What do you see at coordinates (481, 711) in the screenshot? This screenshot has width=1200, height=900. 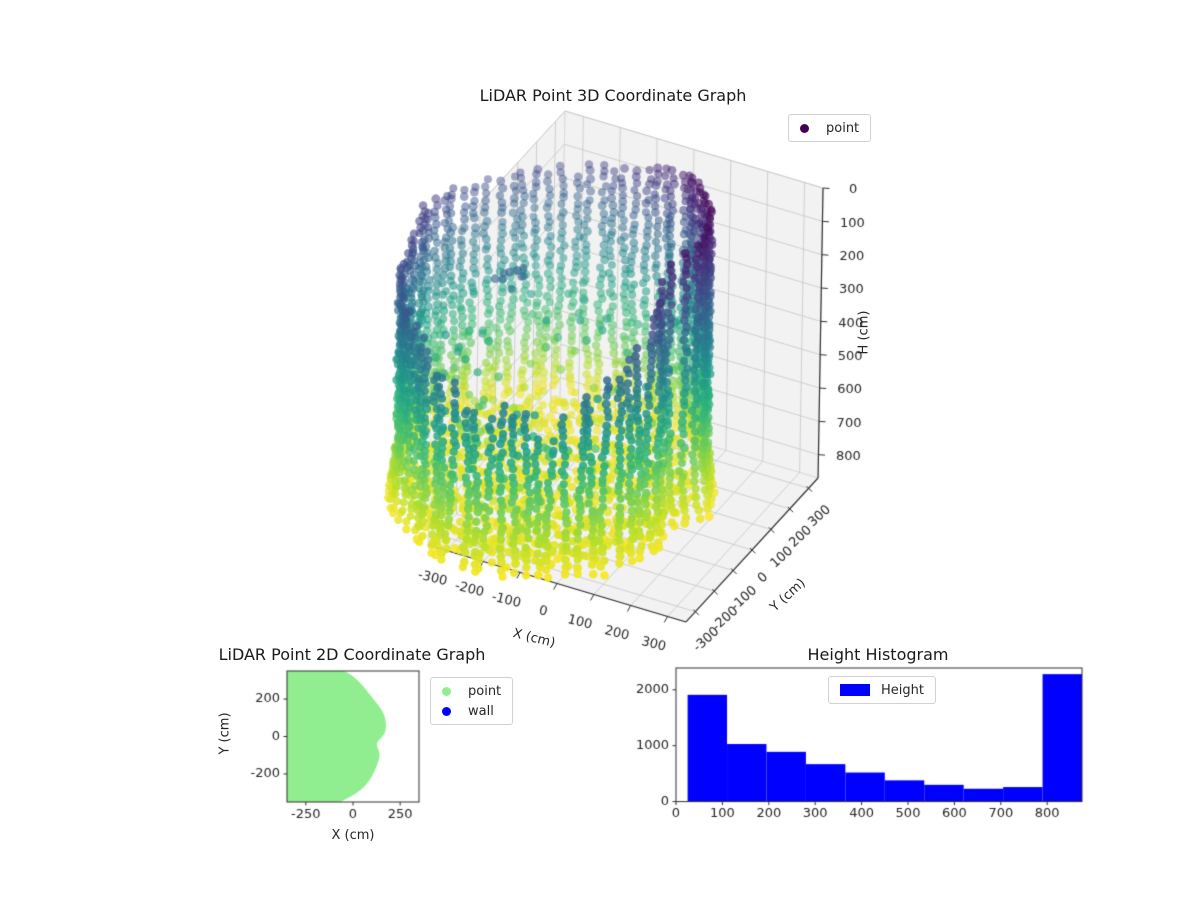 I see `legend-entry-label: wall` at bounding box center [481, 711].